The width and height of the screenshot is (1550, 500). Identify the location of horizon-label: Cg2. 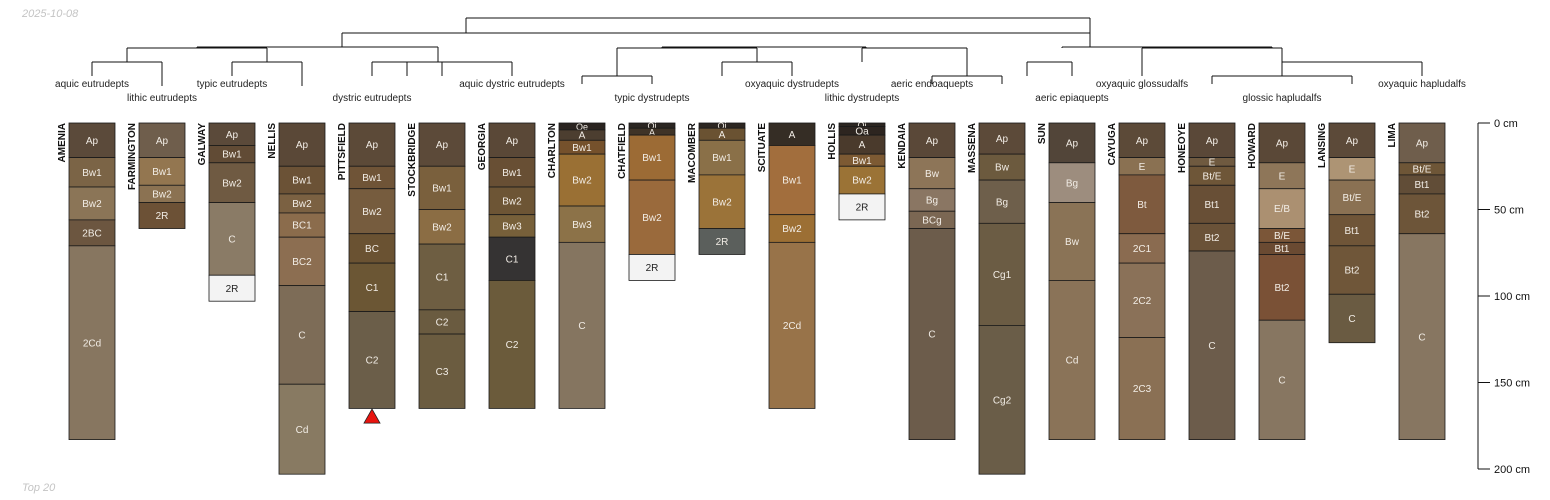
(1002, 400).